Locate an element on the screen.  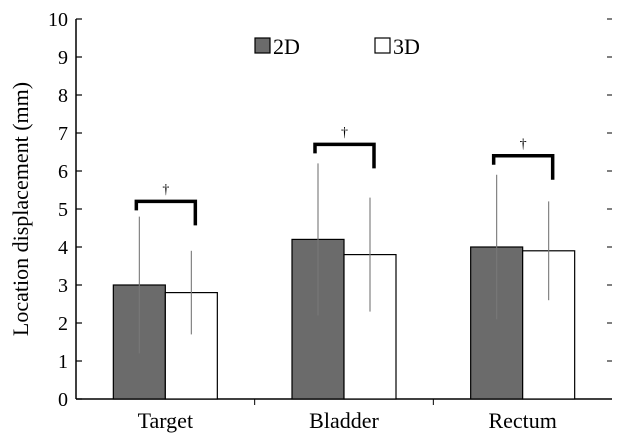
legend-label-3d: 3D is located at coordinates (406, 46).